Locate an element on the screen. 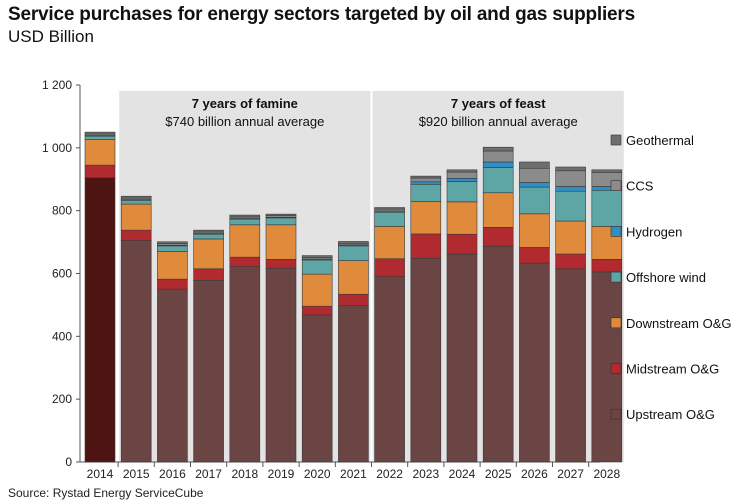 The height and width of the screenshot is (504, 750). bar-segment-offshore-wind-2021 is located at coordinates (353, 253).